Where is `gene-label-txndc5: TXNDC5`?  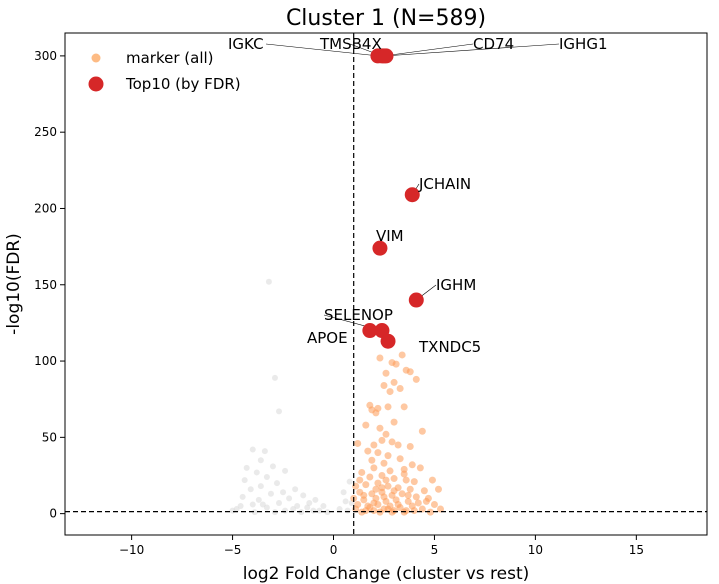
gene-label-txndc5: TXNDC5 is located at coordinates (449, 347).